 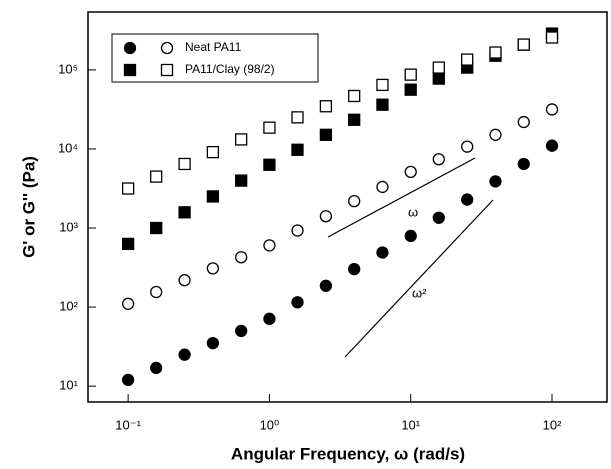 What do you see at coordinates (348, 453) in the screenshot?
I see `x-axis-label: Angular Frequency, ω (rad/s)` at bounding box center [348, 453].